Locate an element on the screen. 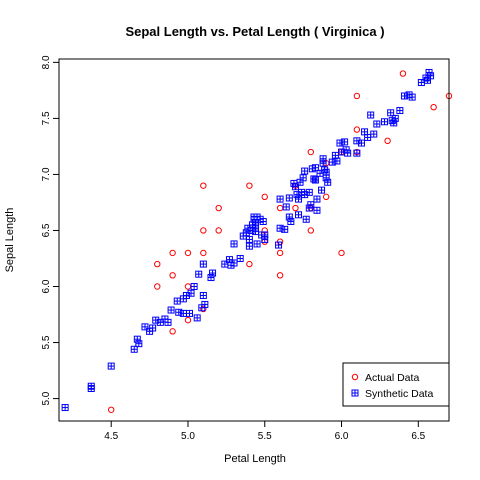 The height and width of the screenshot is (480, 480). y-tick-label: 6.0 is located at coordinates (46, 286).